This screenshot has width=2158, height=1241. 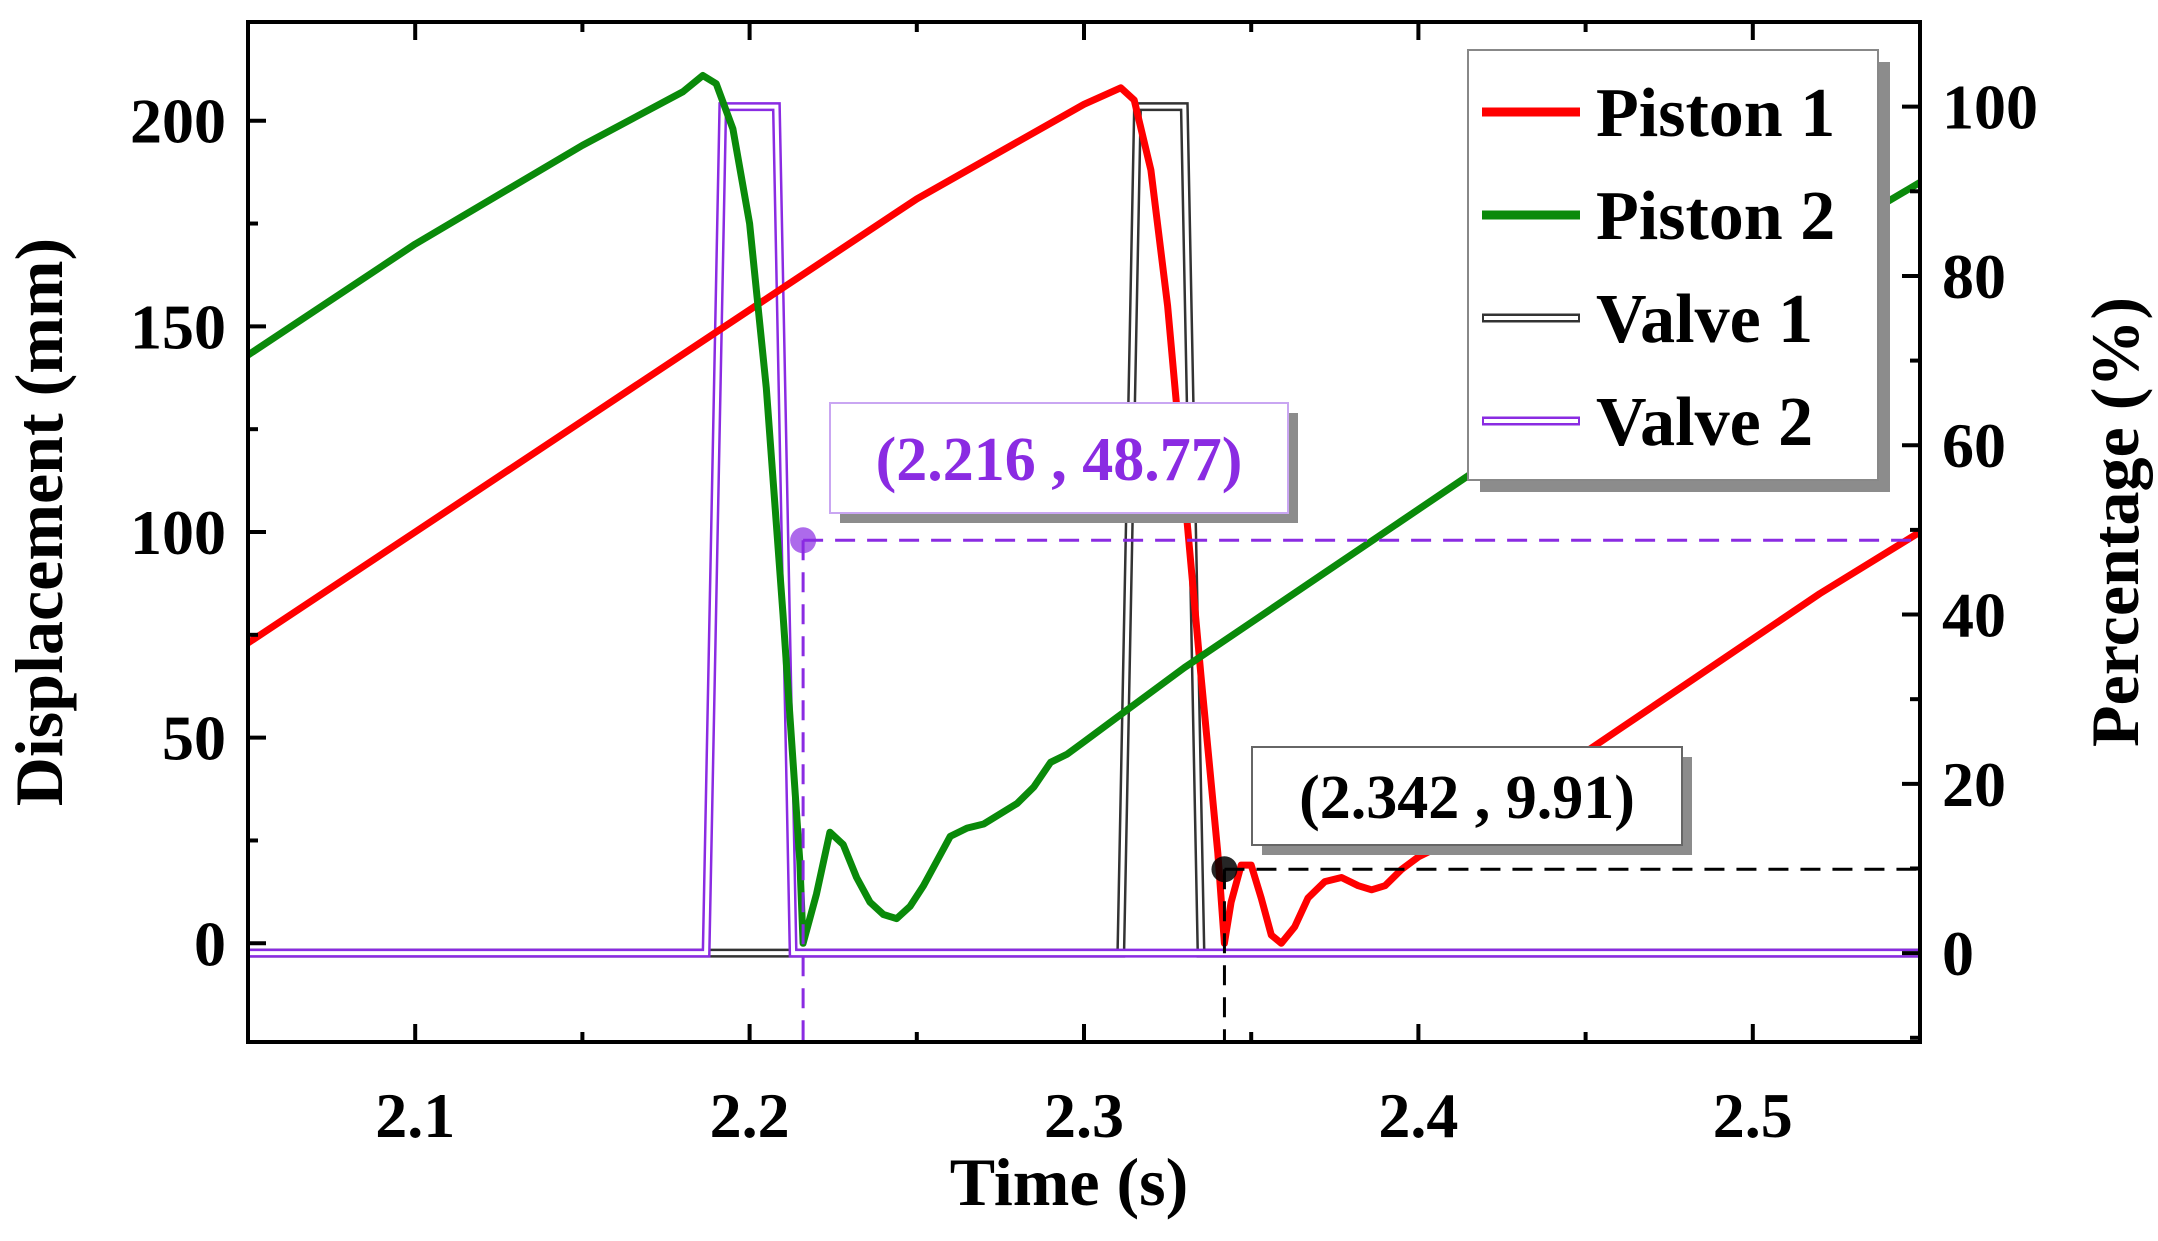 I want to click on y2-tick-label: 60, so click(x=1974, y=445).